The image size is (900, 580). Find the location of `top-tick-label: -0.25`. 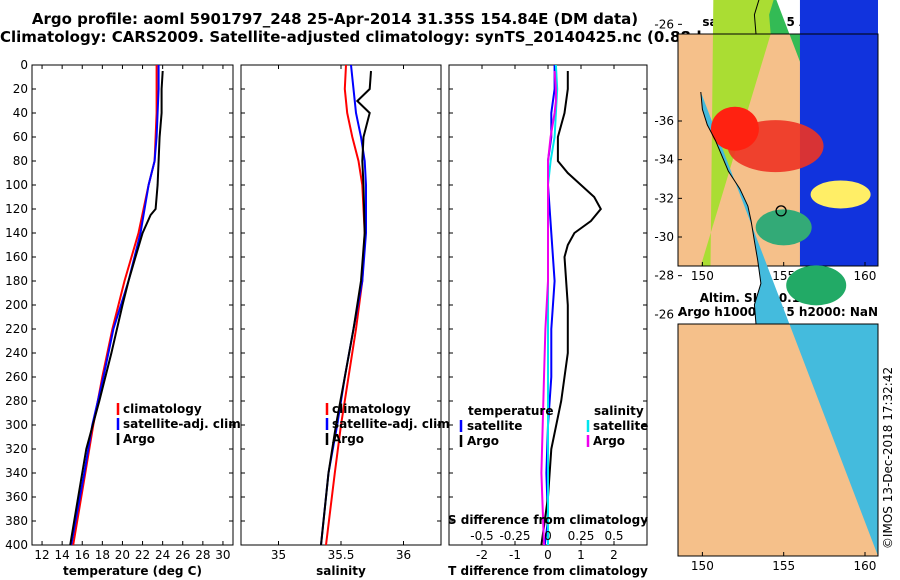

top-tick-label: -0.25 is located at coordinates (514, 536).